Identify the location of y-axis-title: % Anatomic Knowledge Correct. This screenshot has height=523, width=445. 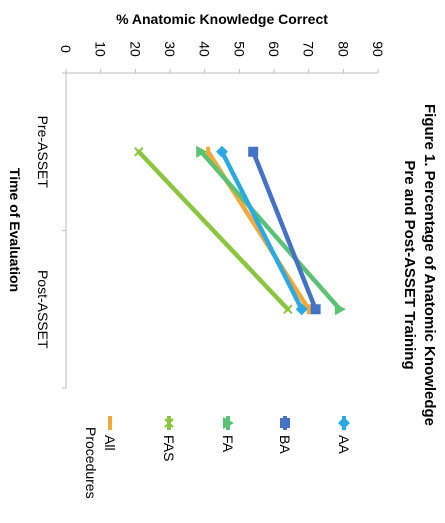
(222, 19).